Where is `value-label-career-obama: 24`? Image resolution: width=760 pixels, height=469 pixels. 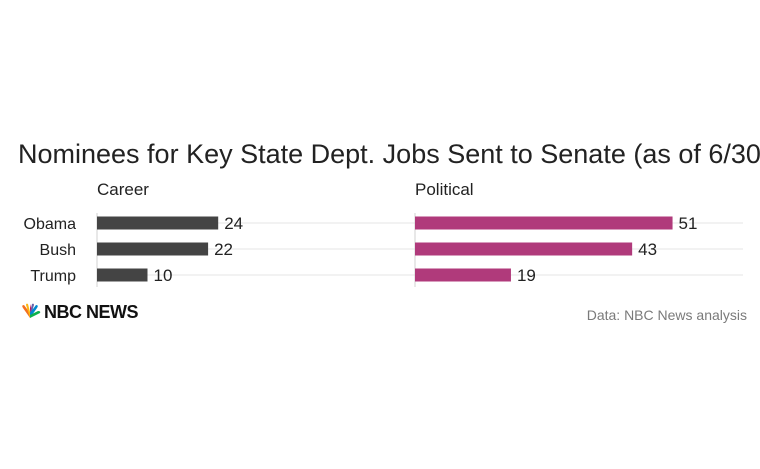
value-label-career-obama: 24 is located at coordinates (233, 223).